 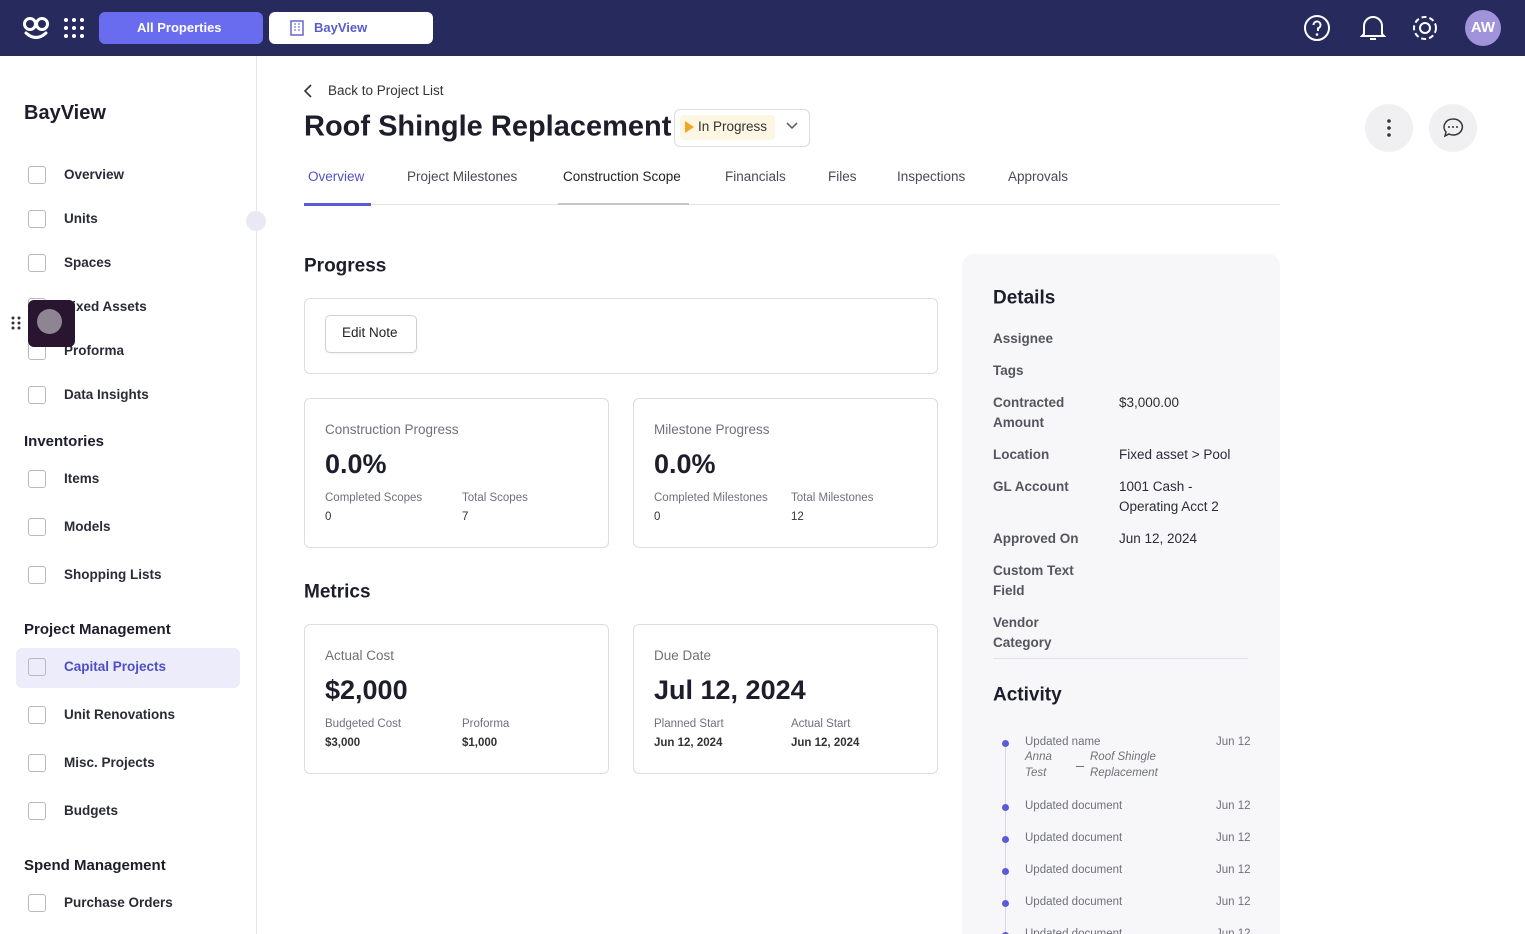 I want to click on card-value: 0.0%, so click(x=356, y=463).